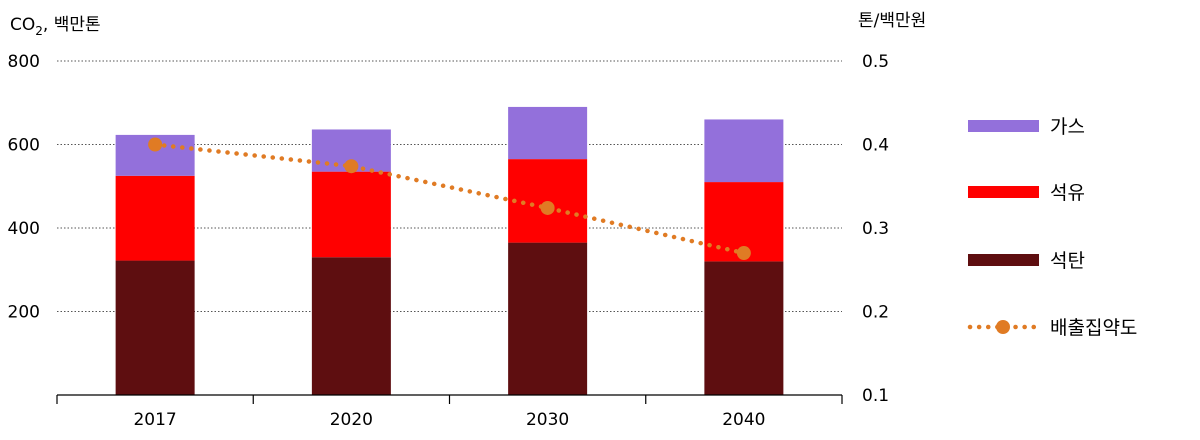 The image size is (1200, 440). What do you see at coordinates (154, 420) in the screenshot?
I see `x-tick-label: 2017` at bounding box center [154, 420].